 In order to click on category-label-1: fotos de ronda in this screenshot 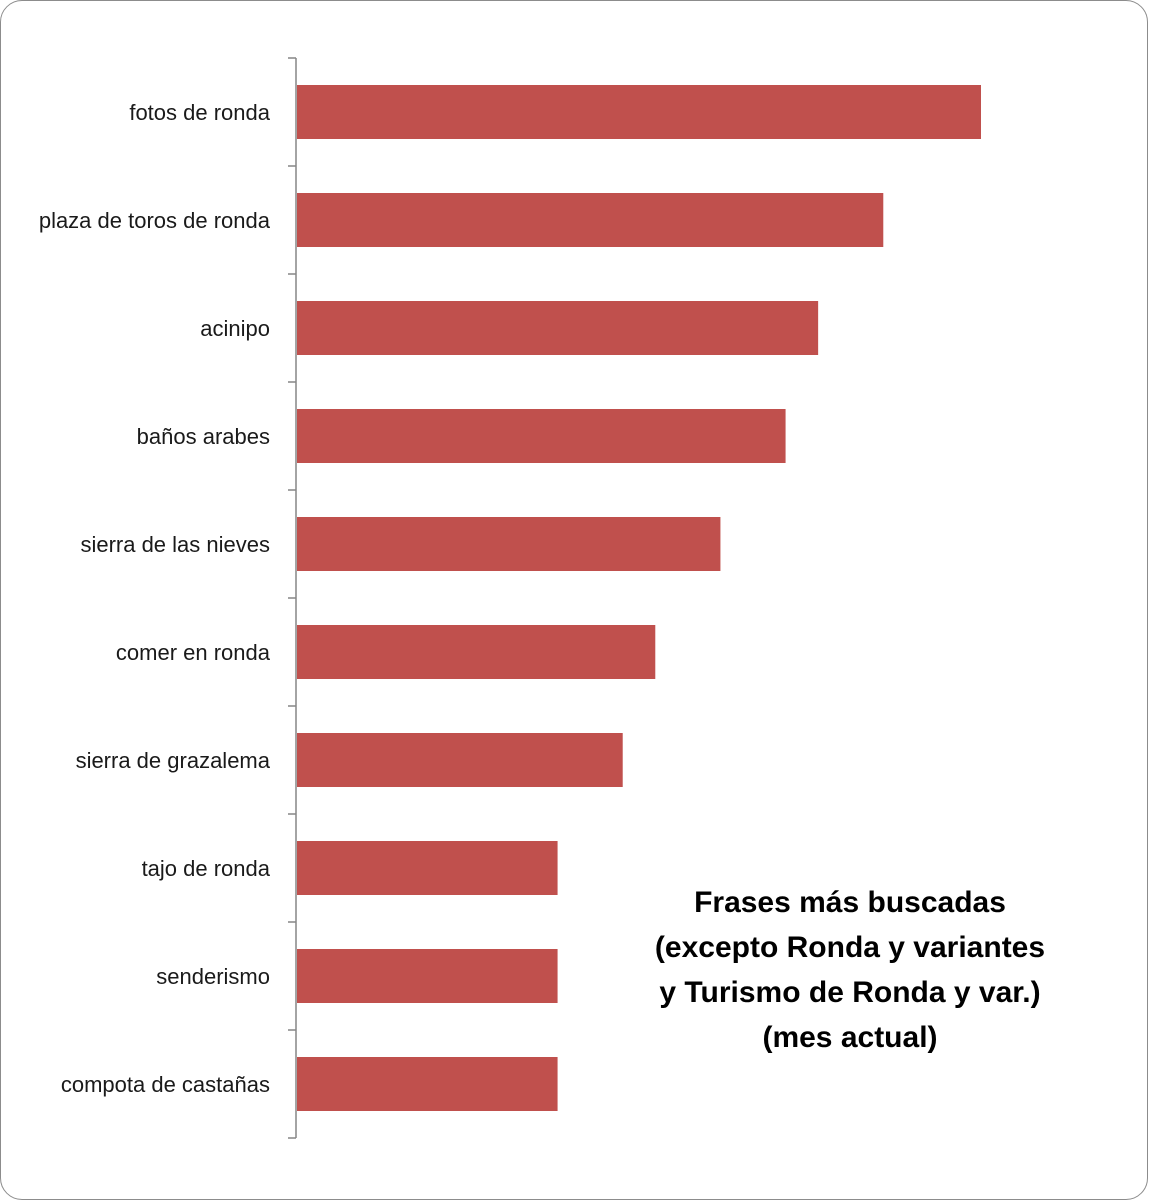, I will do `click(199, 112)`.